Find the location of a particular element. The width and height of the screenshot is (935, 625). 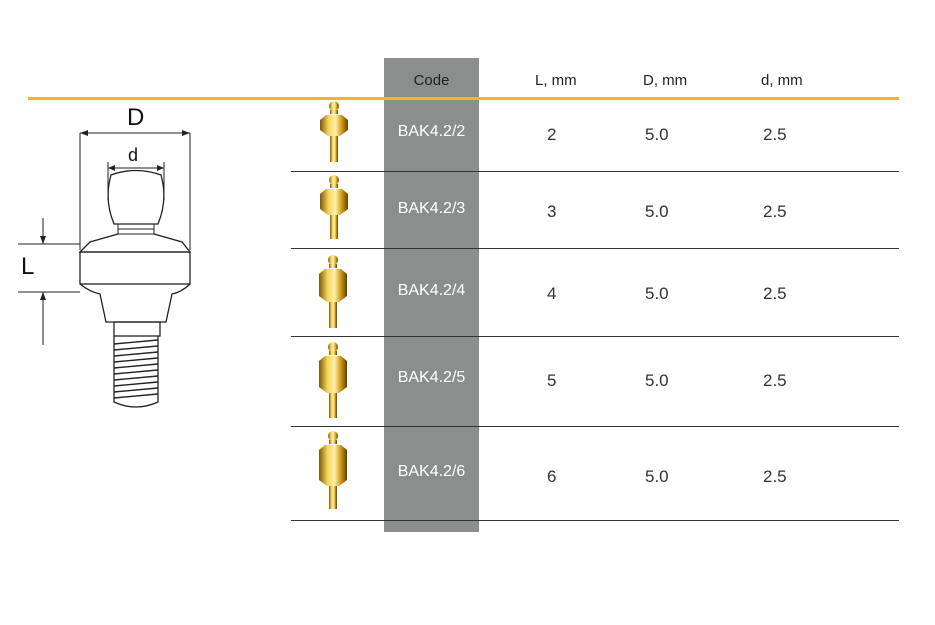

row-4-D: 5.0 is located at coordinates (657, 380).